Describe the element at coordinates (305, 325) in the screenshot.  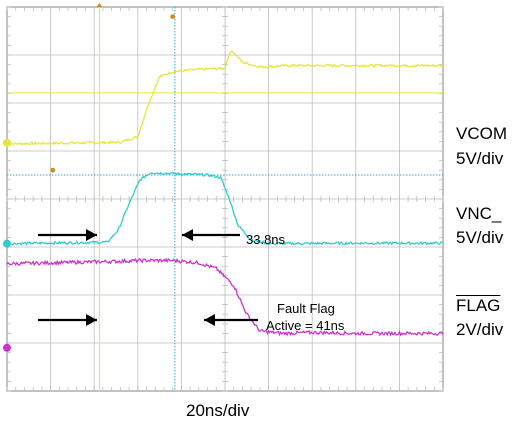
I see `fault-flag-time-annotation: Active = 41ns` at that location.